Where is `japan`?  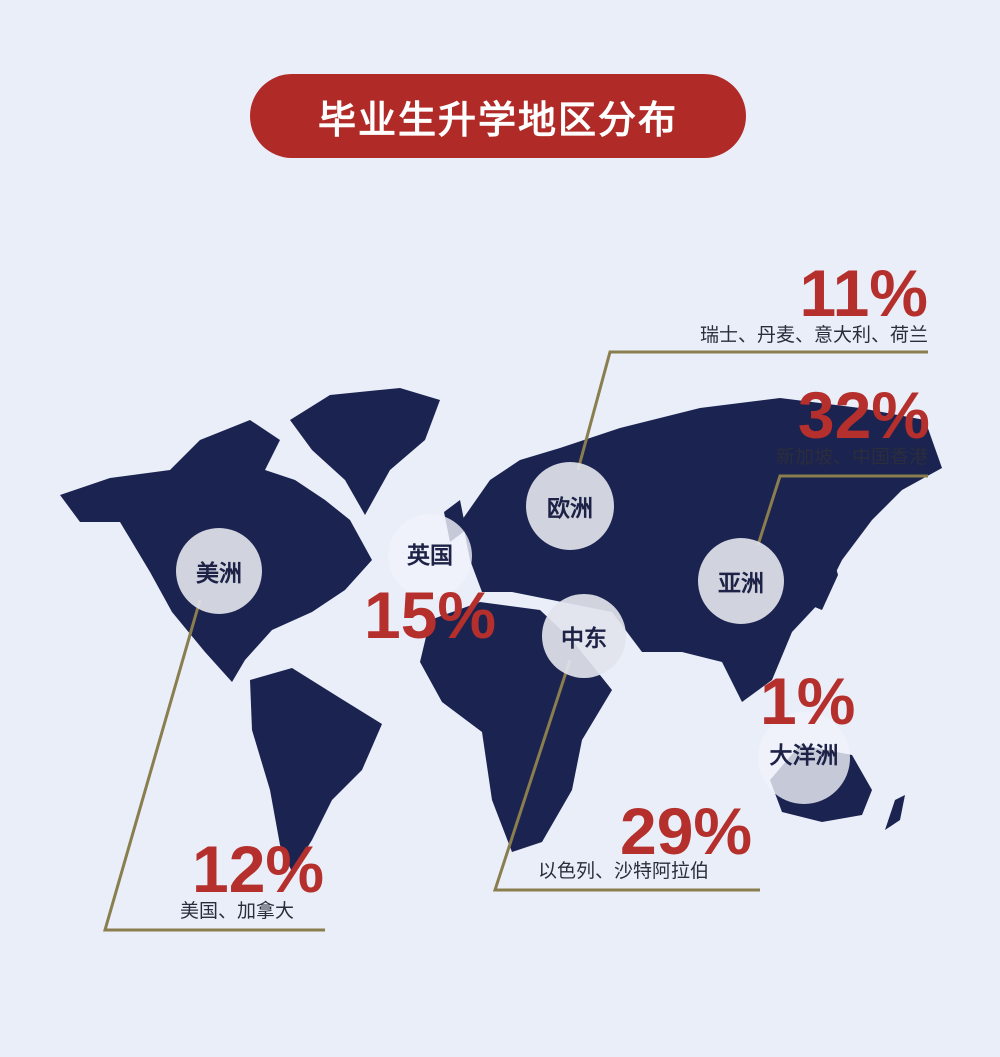
japan is located at coordinates (824, 577).